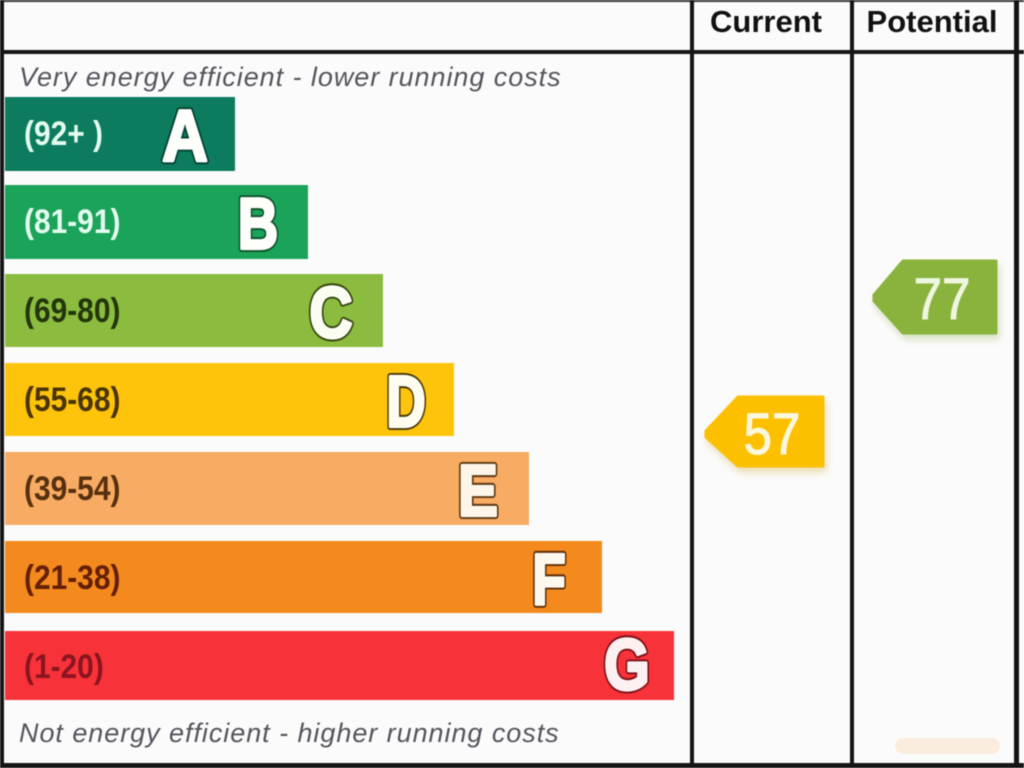  Describe the element at coordinates (63, 133) in the screenshot. I see `svg-text: (92+ )` at that location.